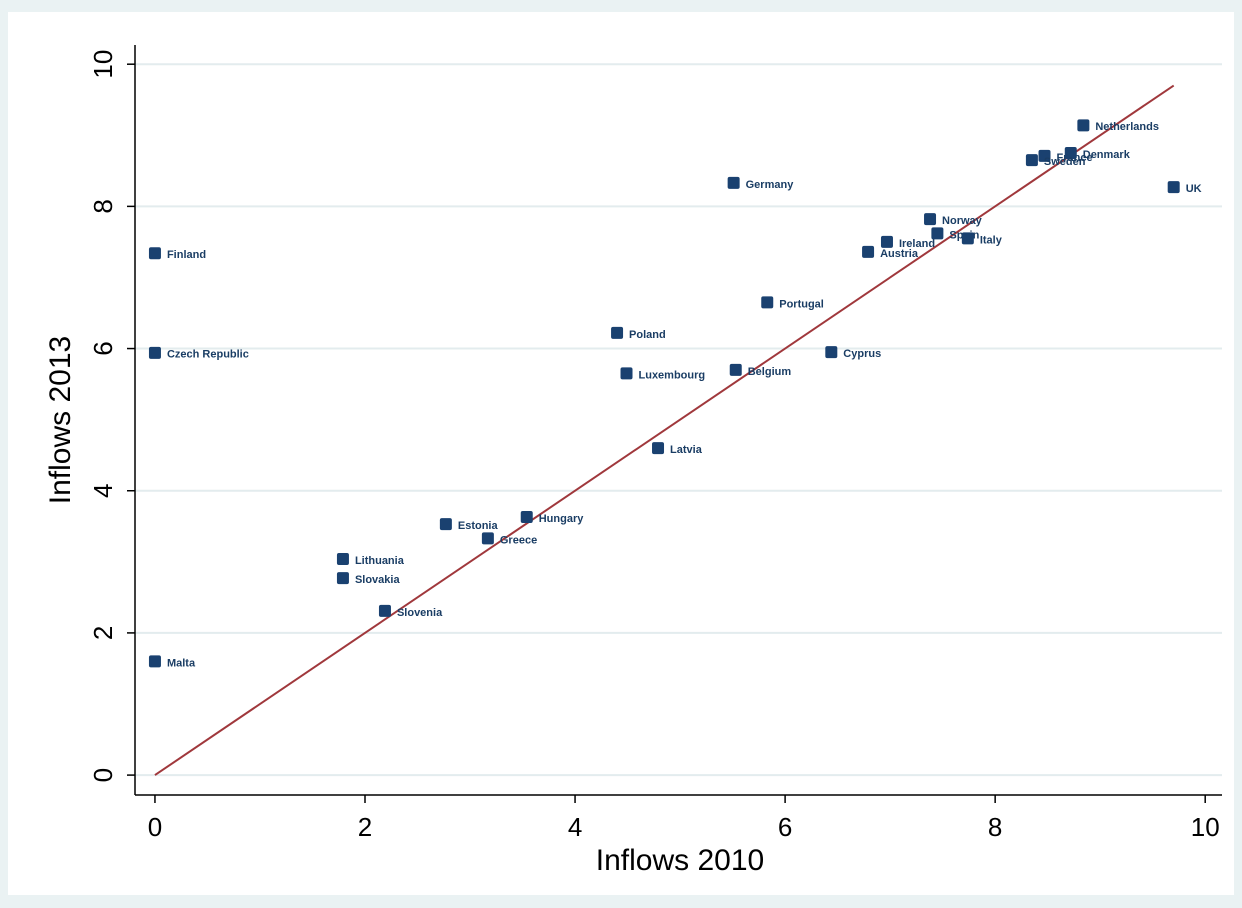 Image resolution: width=1242 pixels, height=908 pixels. What do you see at coordinates (103, 633) in the screenshot?
I see `y-tick-label: 2` at bounding box center [103, 633].